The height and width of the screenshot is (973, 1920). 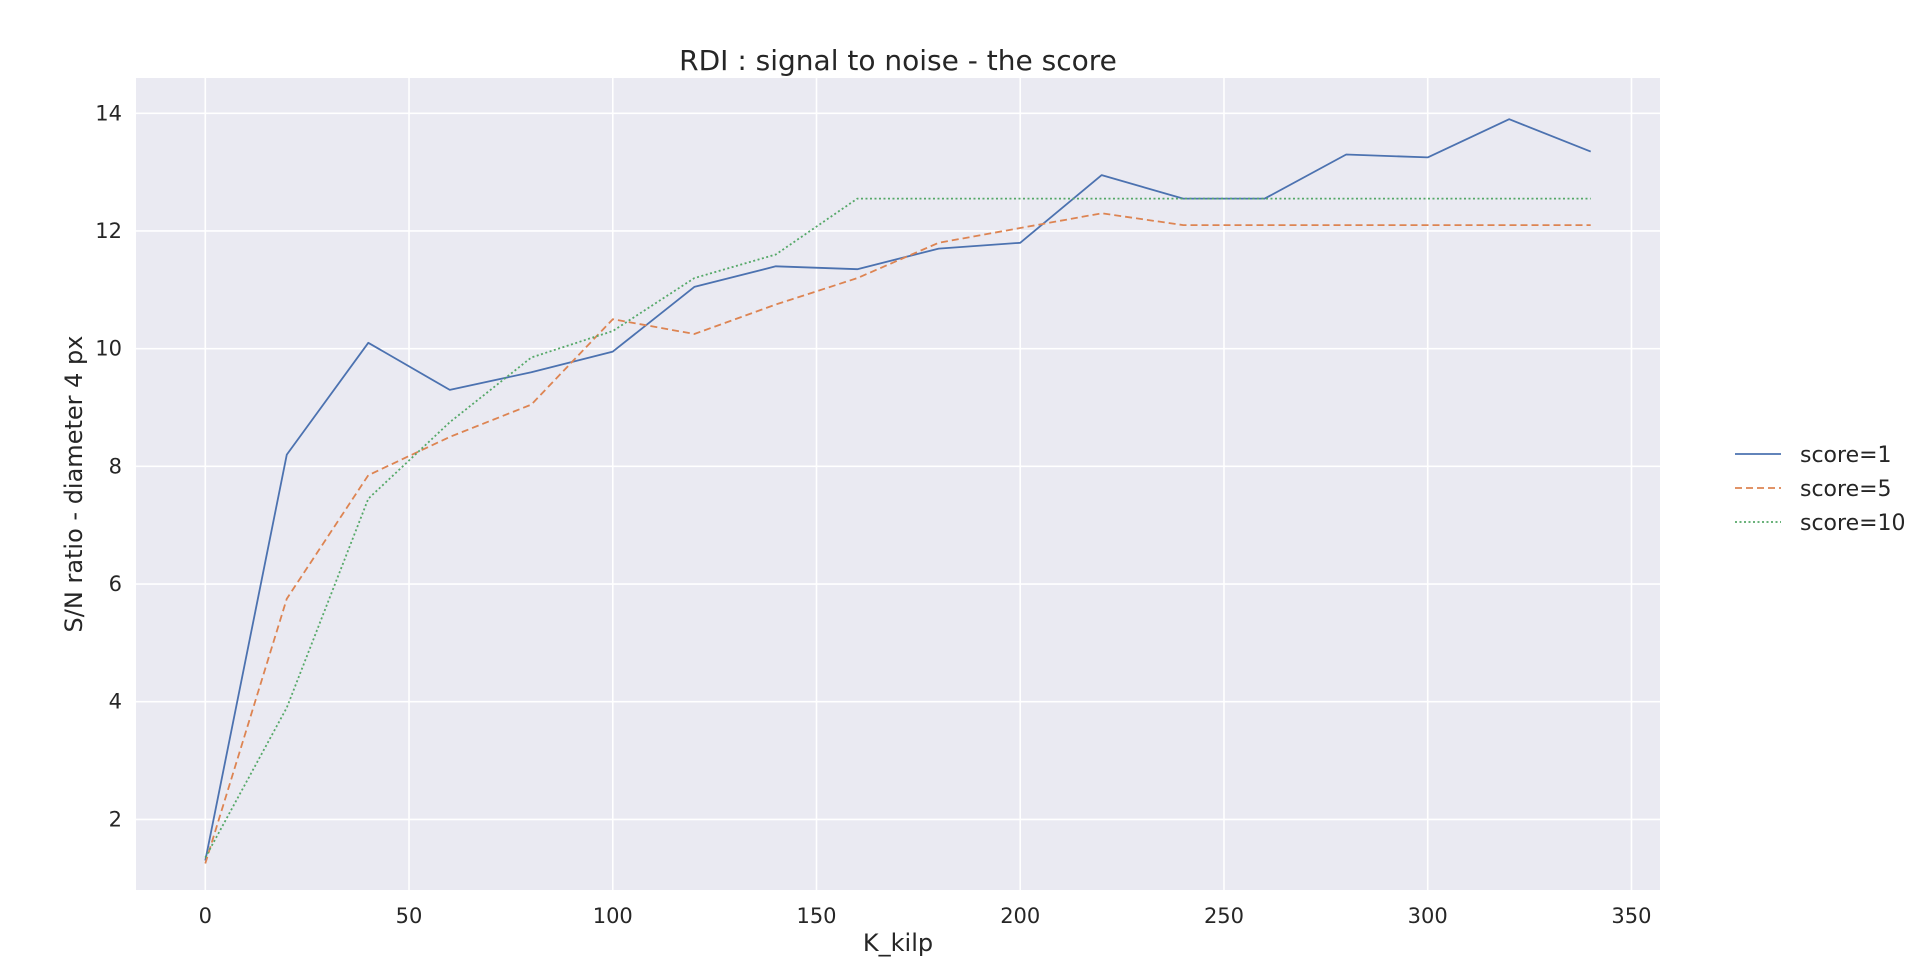 What do you see at coordinates (1846, 455) in the screenshot?
I see `legend-entry: score=1` at bounding box center [1846, 455].